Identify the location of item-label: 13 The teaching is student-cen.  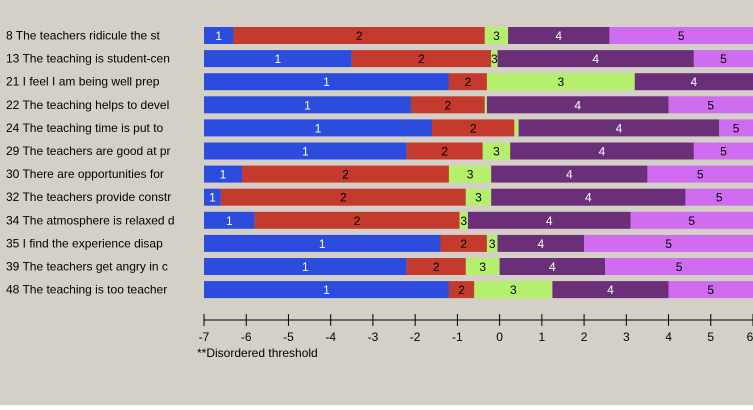
(88, 59).